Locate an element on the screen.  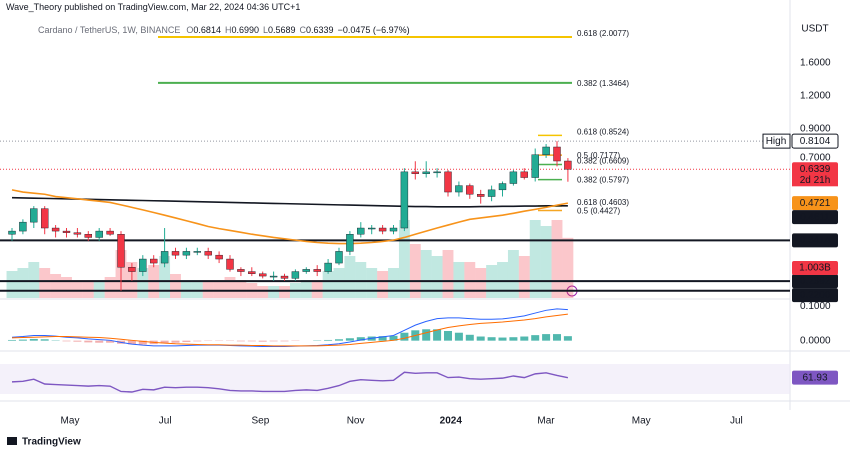
fib-label: 0.618 (2.0077) is located at coordinates (603, 33).